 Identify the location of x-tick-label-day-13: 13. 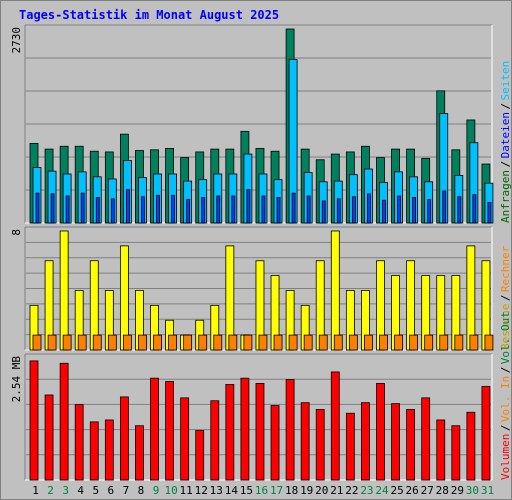
(216, 490).